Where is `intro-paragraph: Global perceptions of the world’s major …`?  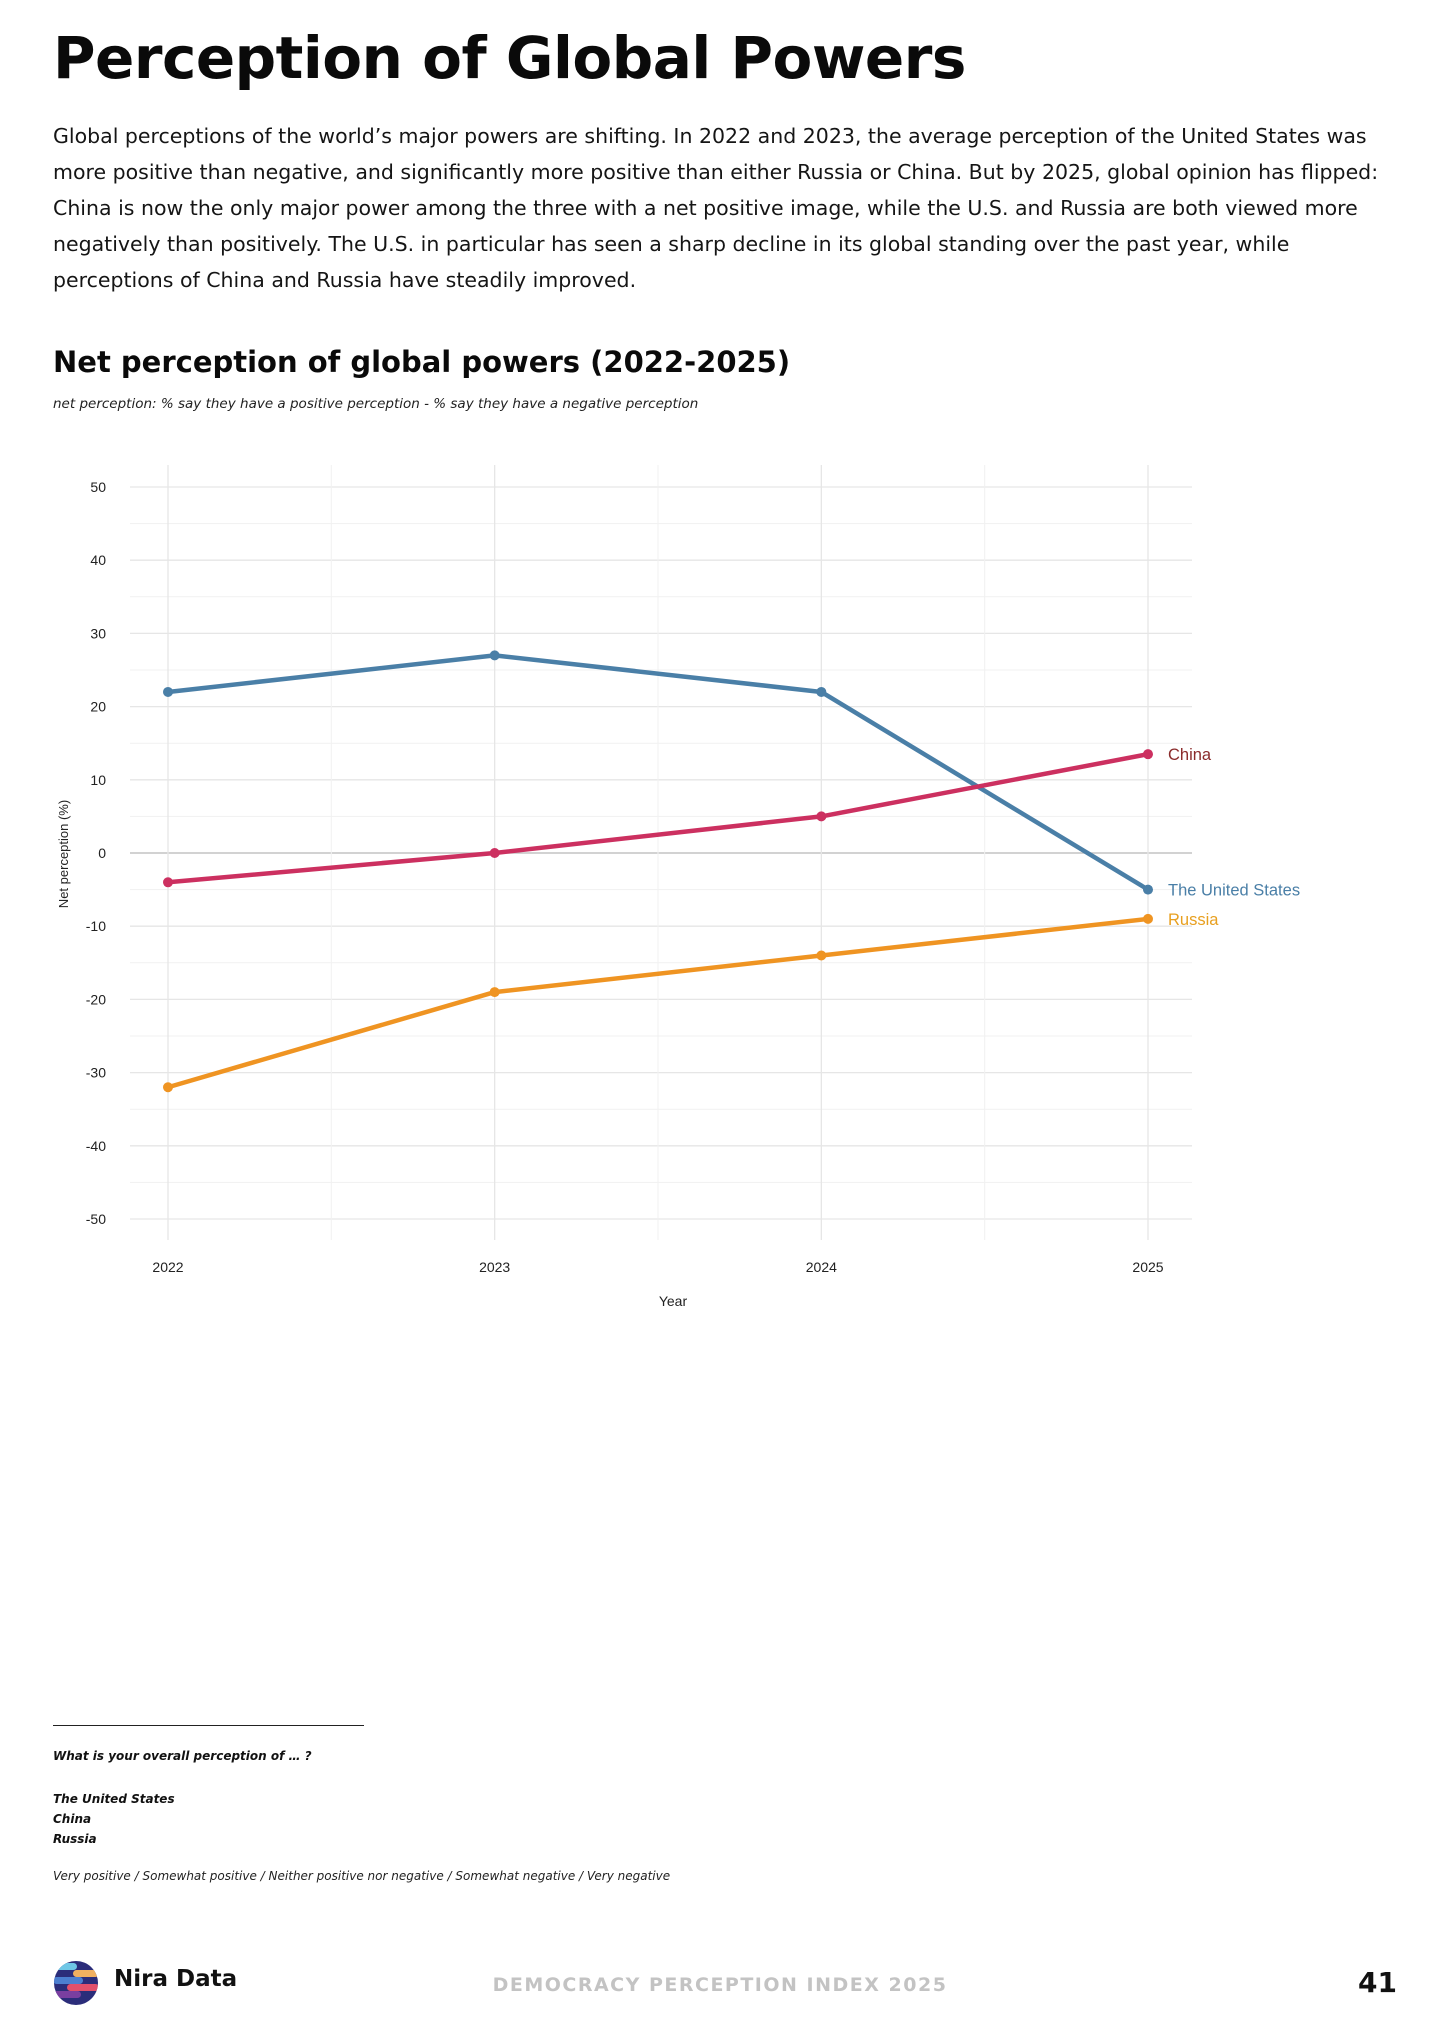 intro-paragraph: Global perceptions of the world’s major … is located at coordinates (716, 208).